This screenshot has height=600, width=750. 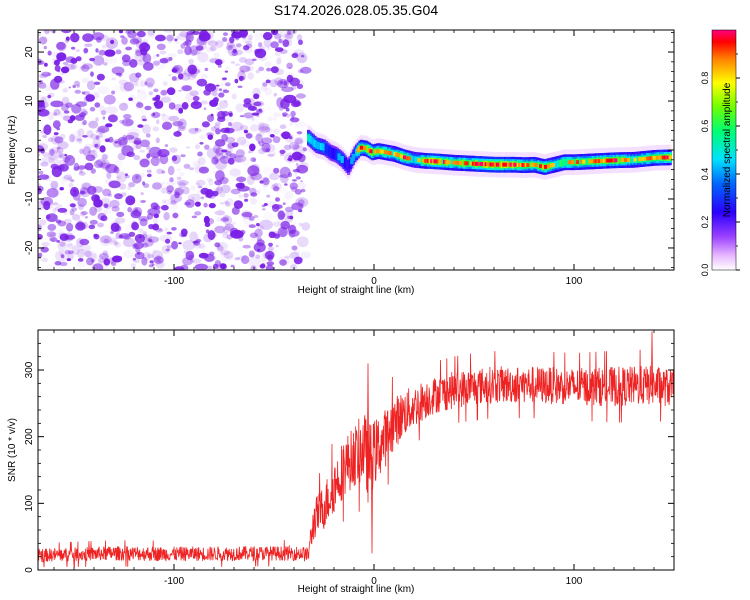 What do you see at coordinates (29, 570) in the screenshot?
I see `snr-ytick-label: 0` at bounding box center [29, 570].